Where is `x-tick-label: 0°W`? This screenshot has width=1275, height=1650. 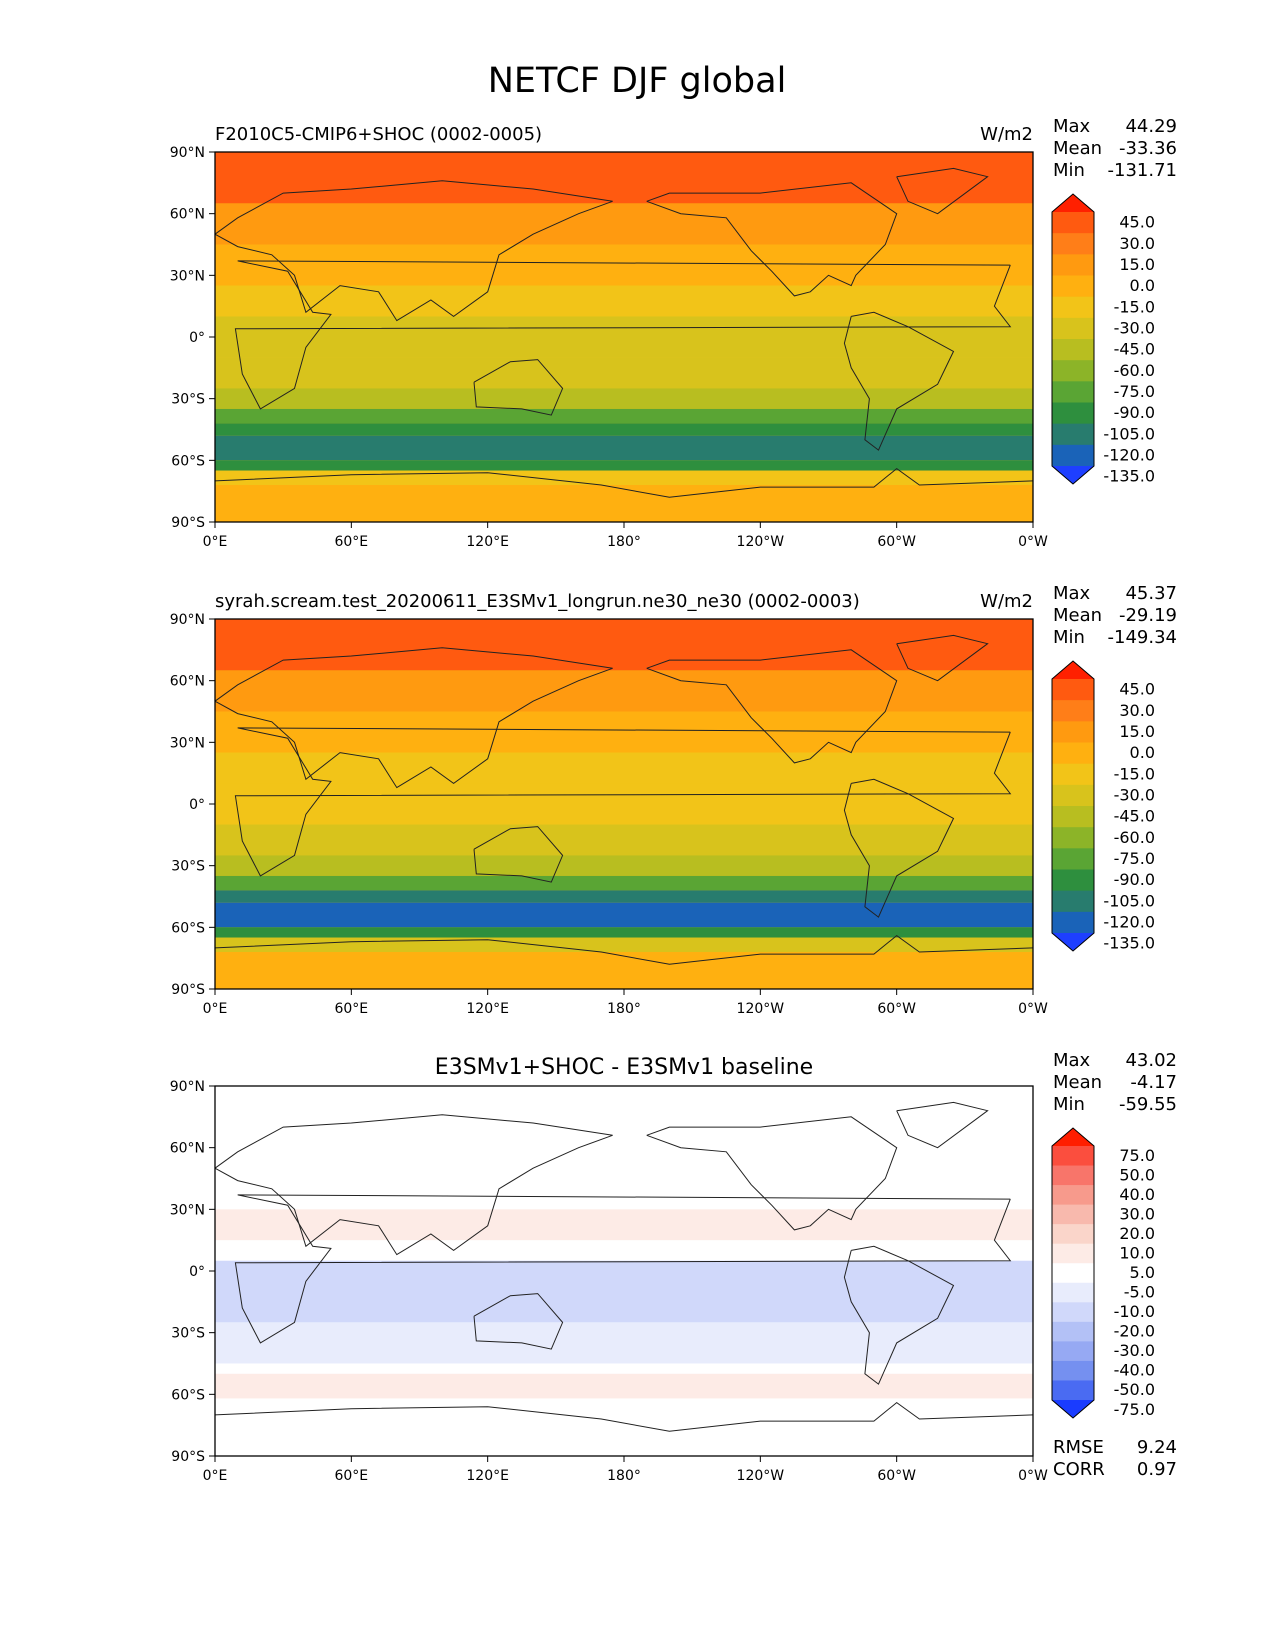
x-tick-label: 0°W is located at coordinates (1033, 1009).